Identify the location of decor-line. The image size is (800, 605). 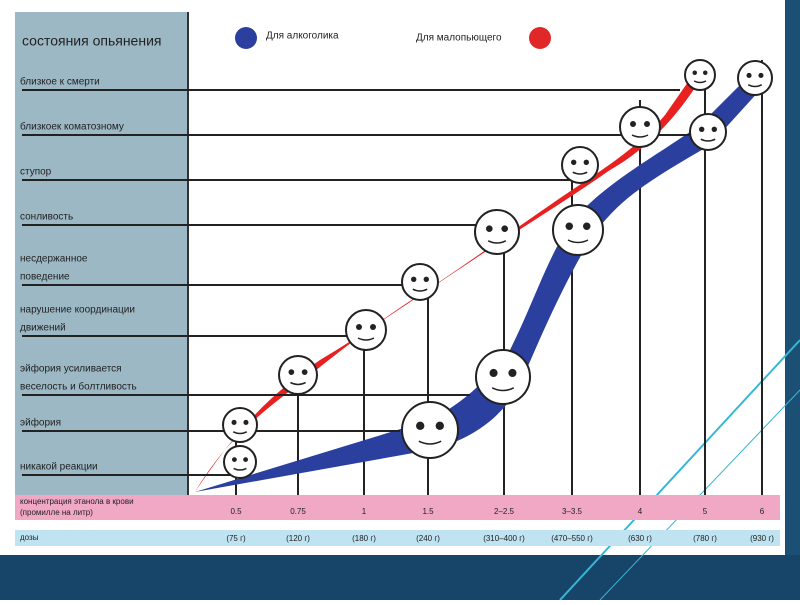
(679, 470).